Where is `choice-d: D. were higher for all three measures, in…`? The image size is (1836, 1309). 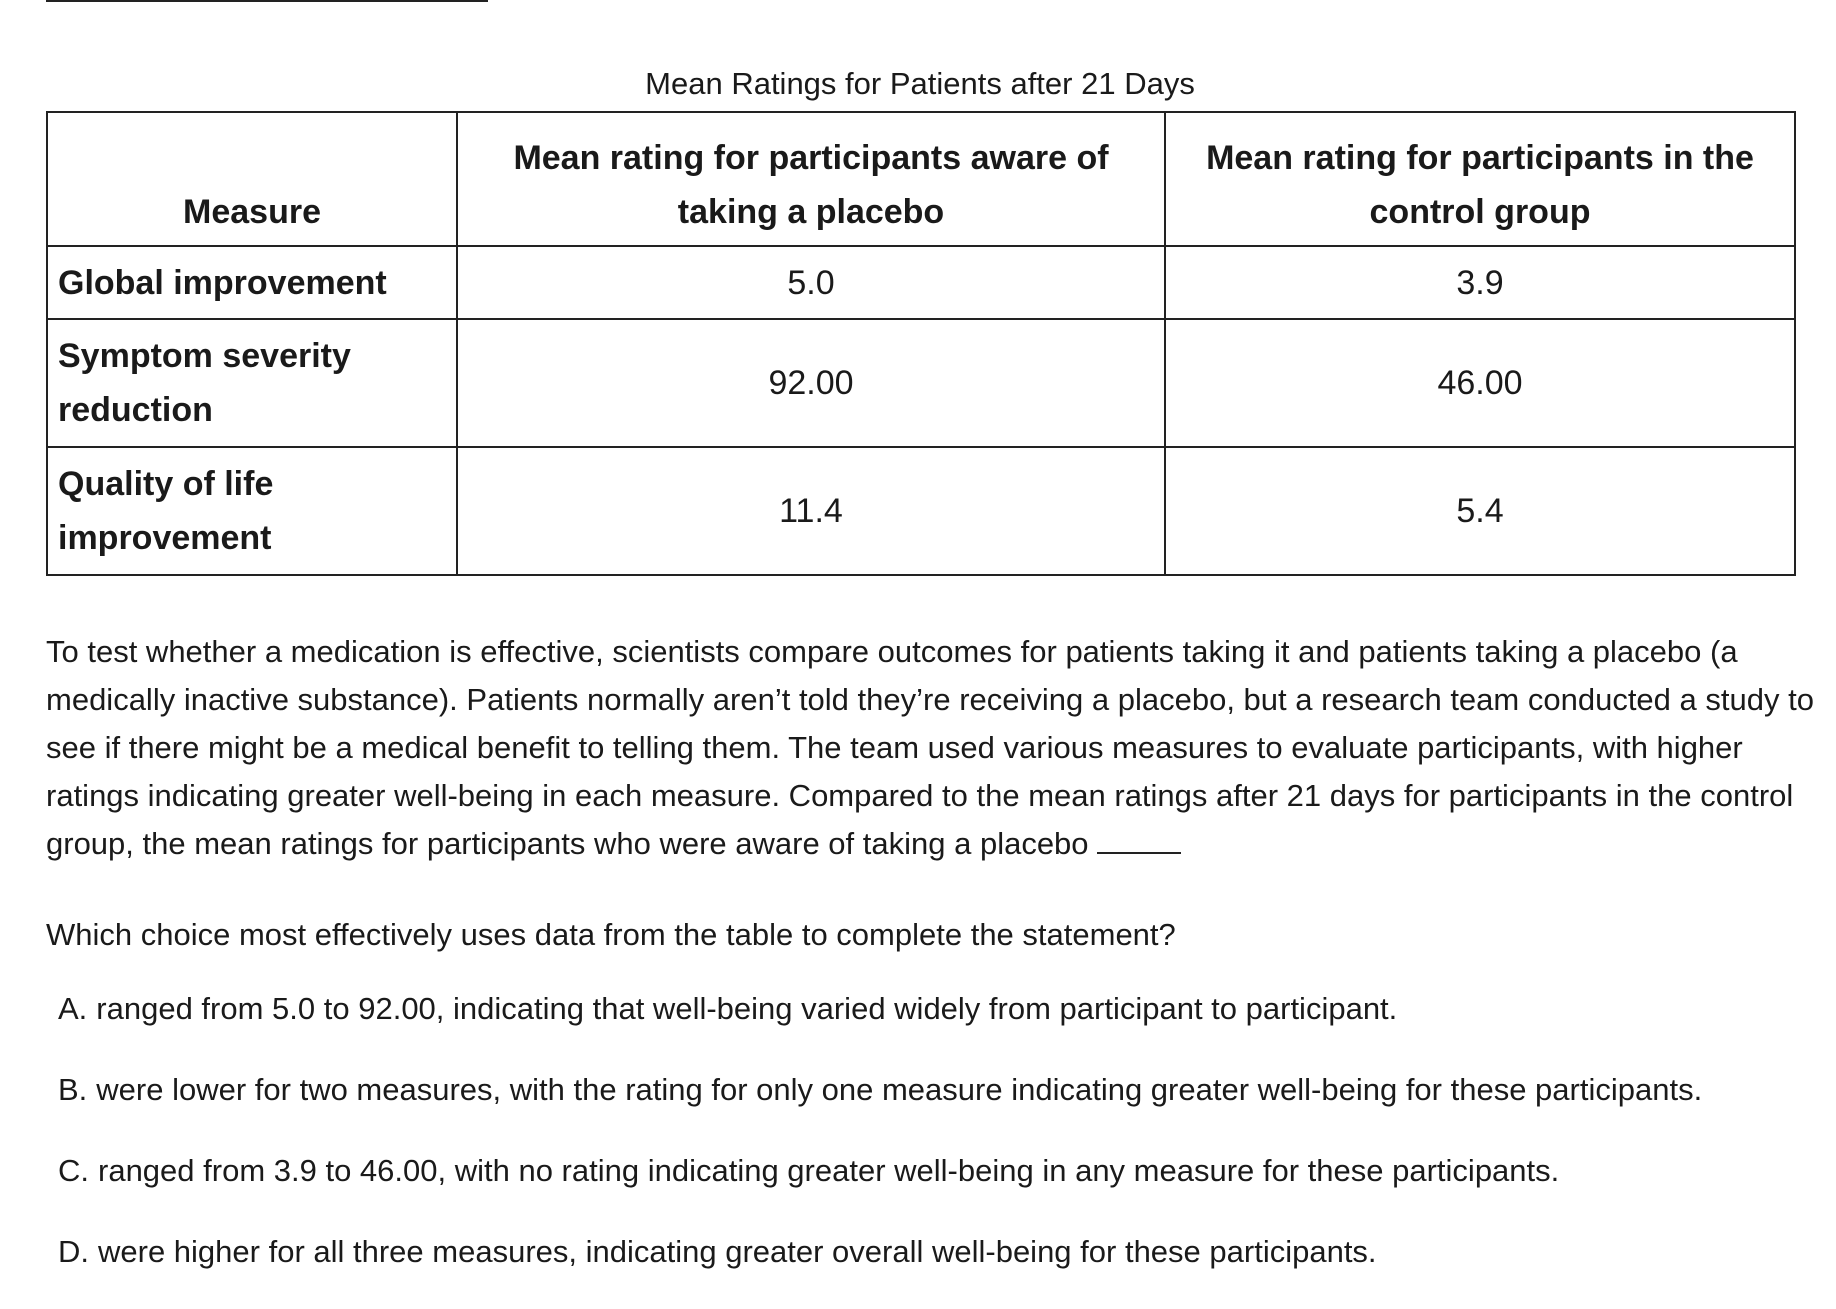
choice-d: D. were higher for all three measures, in… is located at coordinates (938, 1268).